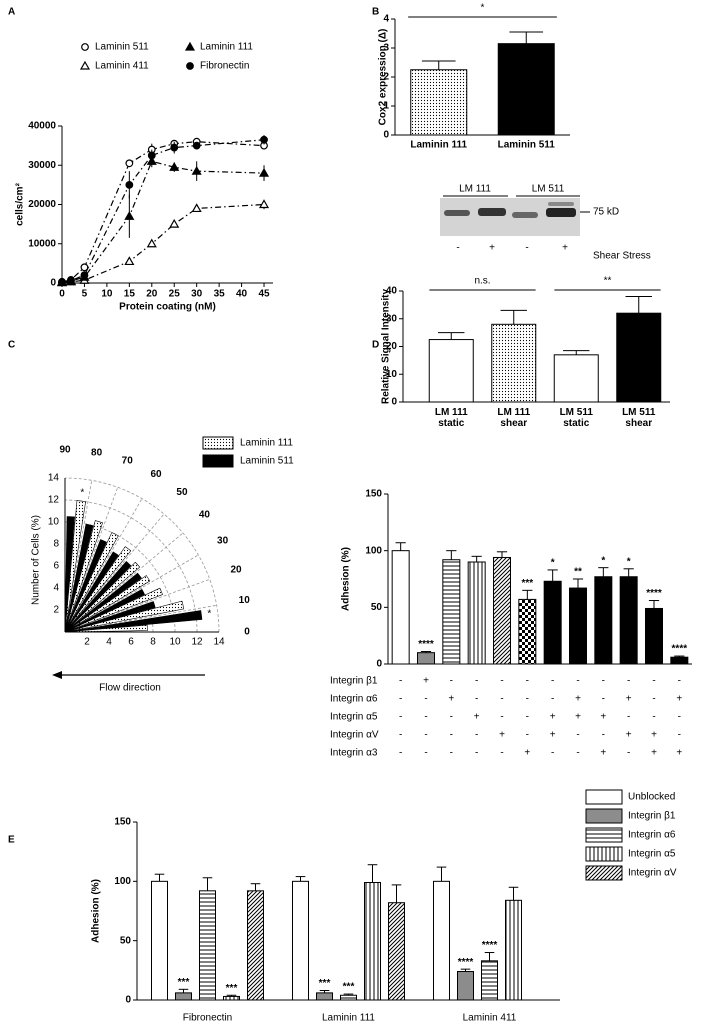 The image size is (709, 1027). What do you see at coordinates (156, 474) in the screenshot?
I see `angle-tick-label: 60` at bounding box center [156, 474].